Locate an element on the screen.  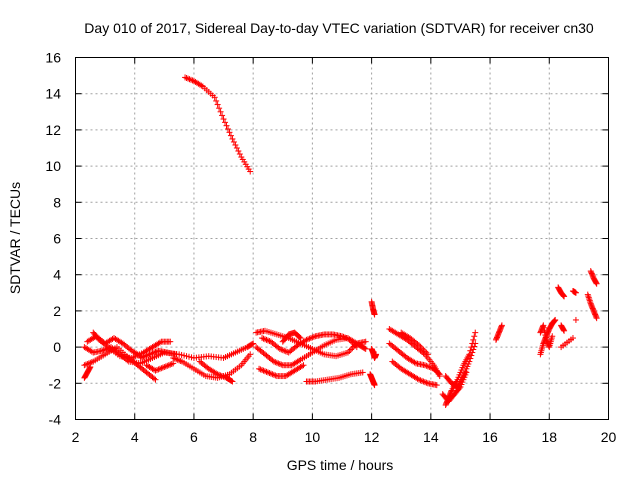
x-tick-label: 6 is located at coordinates (194, 437).